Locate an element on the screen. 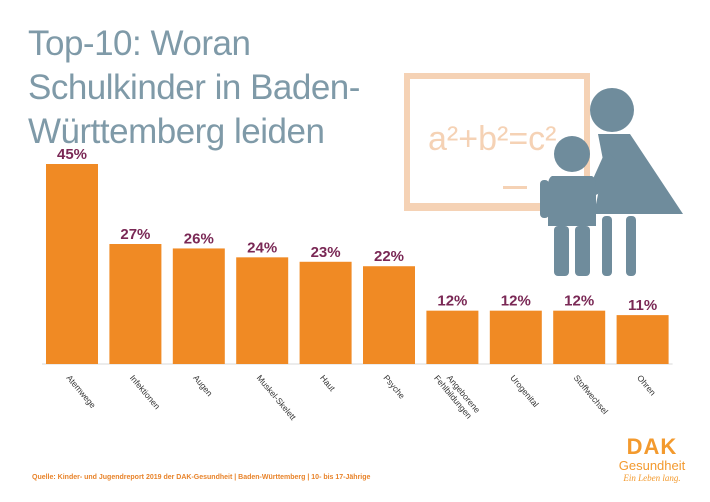 This screenshot has width=710, height=502. bar-urogenital is located at coordinates (515, 337).